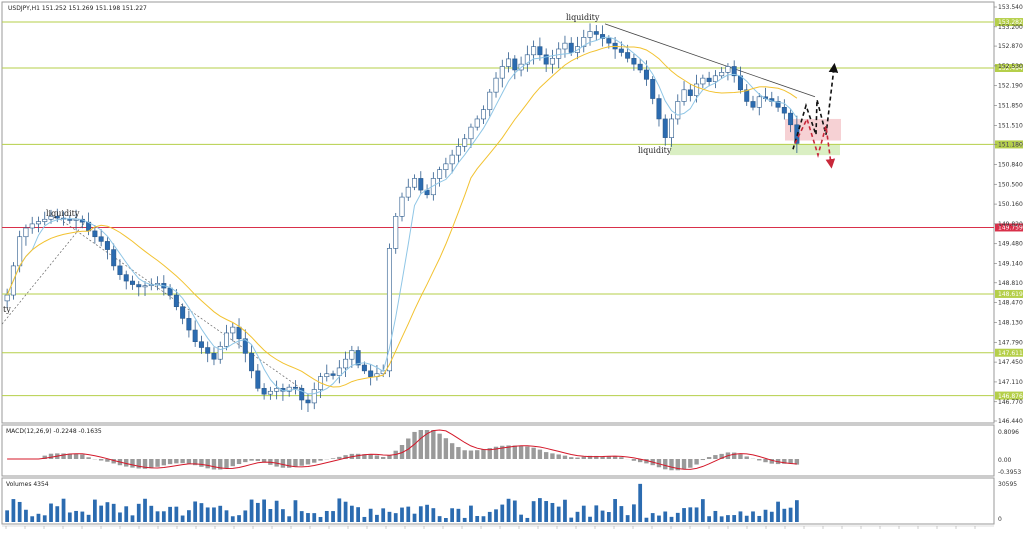 Image resolution: width=1024 pixels, height=537 pixels. What do you see at coordinates (1010, 264) in the screenshot?
I see `price-tick-label: 149.140` at bounding box center [1010, 264].